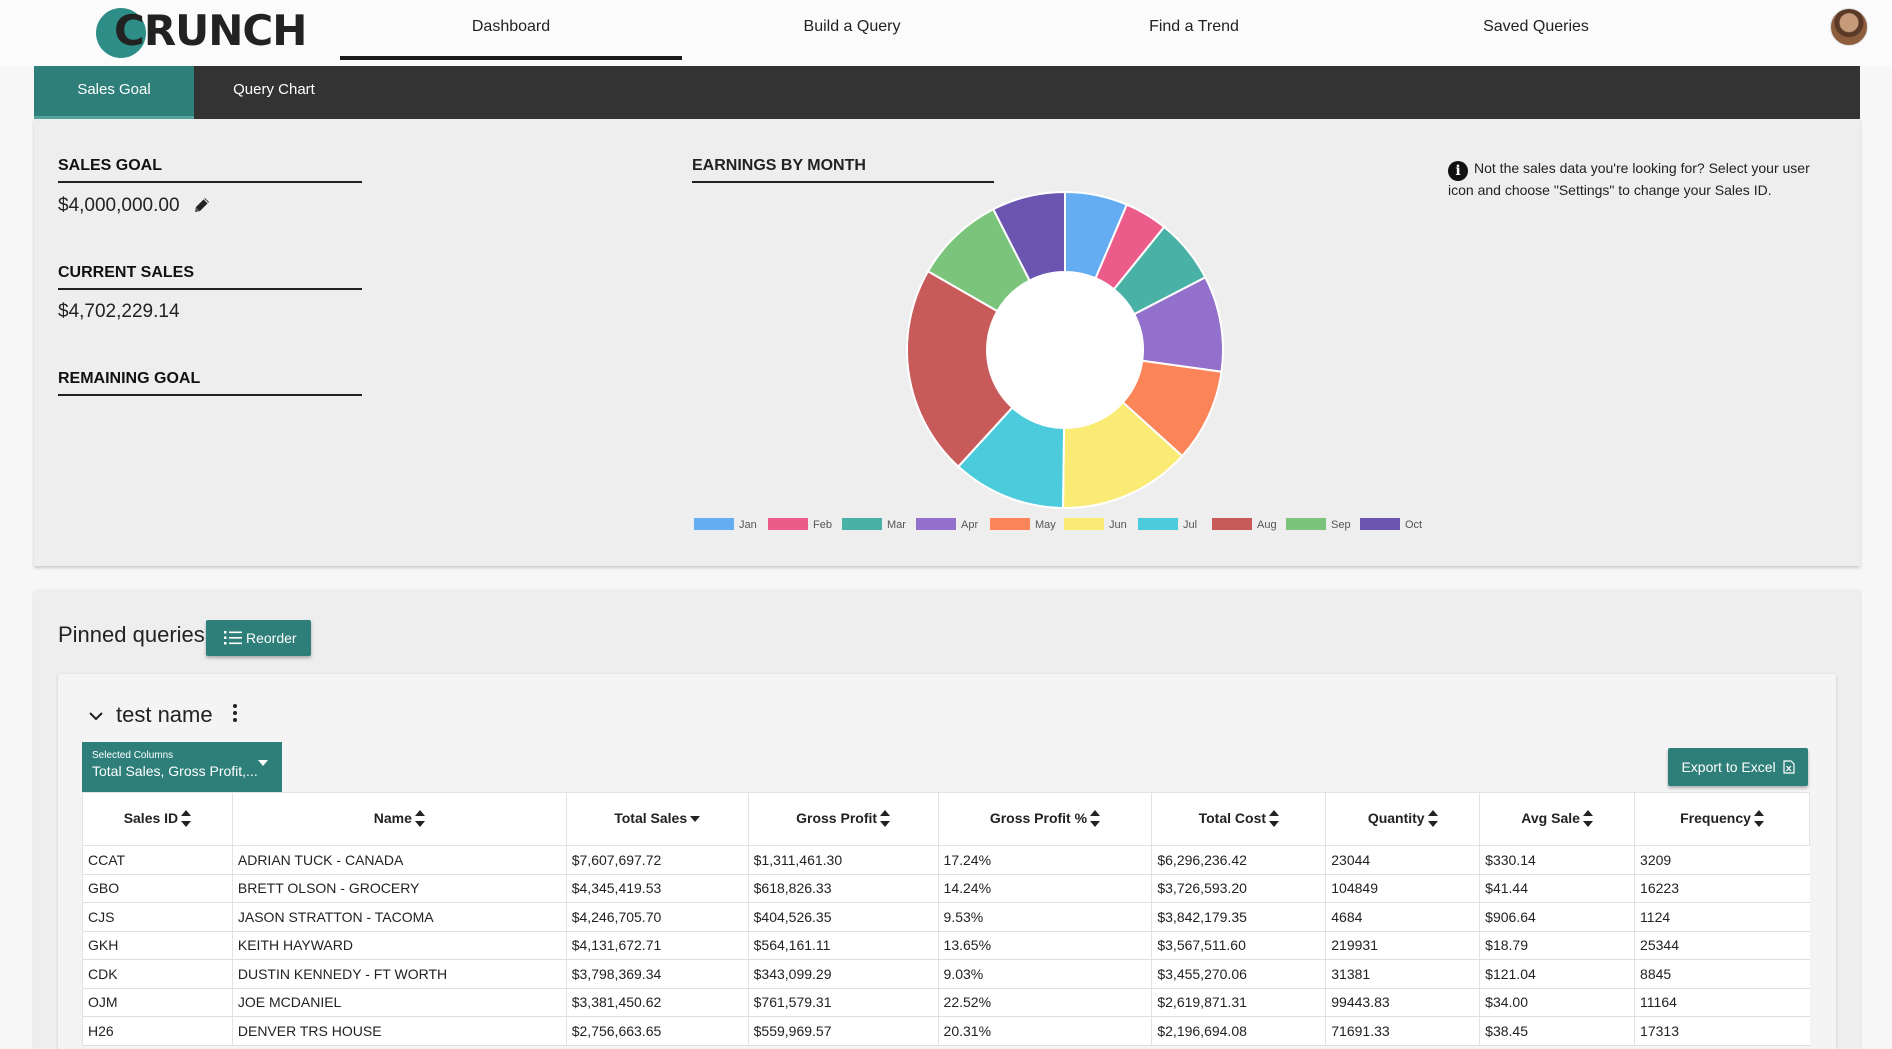 This screenshot has width=1892, height=1049. What do you see at coordinates (1536, 26) in the screenshot?
I see `tab-saved-queries: Saved Queries` at bounding box center [1536, 26].